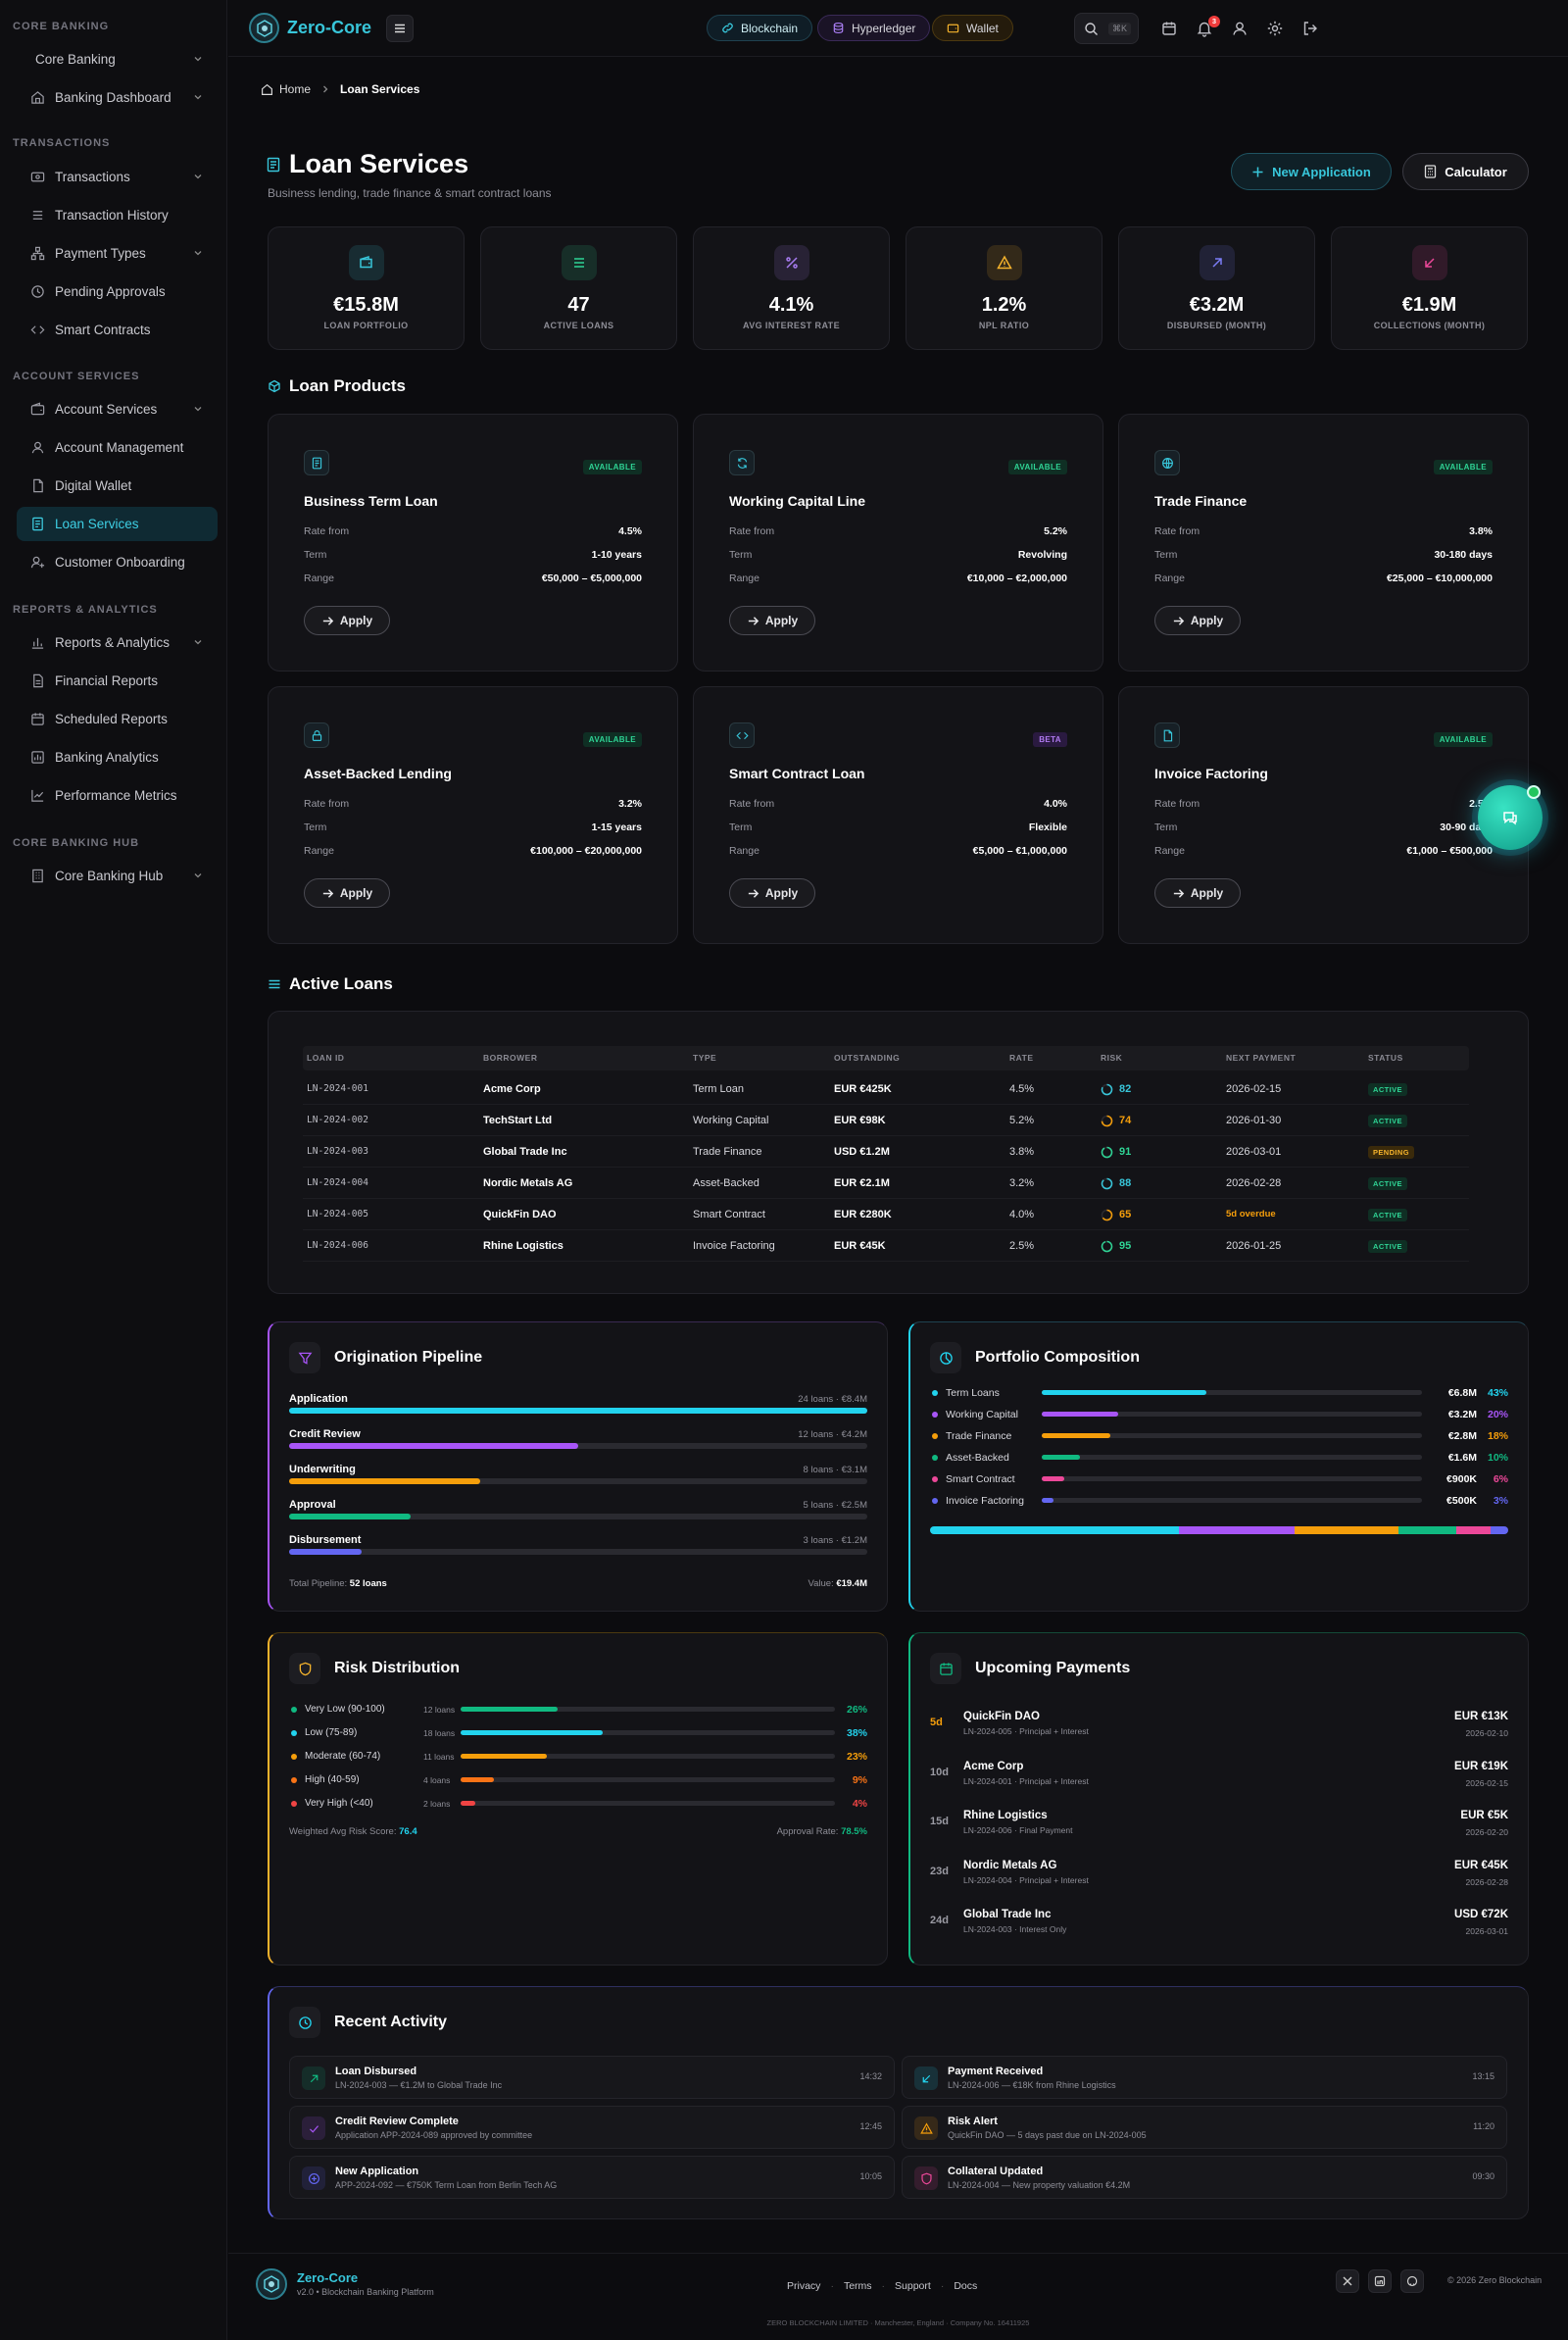  I want to click on composition-pct: 43%, so click(1497, 1393).